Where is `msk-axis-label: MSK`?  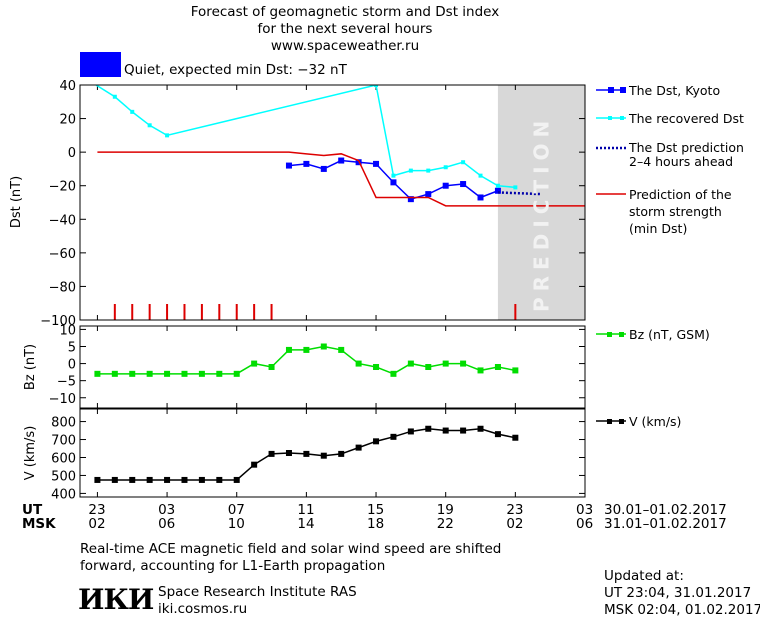
msk-axis-label: MSK is located at coordinates (39, 524).